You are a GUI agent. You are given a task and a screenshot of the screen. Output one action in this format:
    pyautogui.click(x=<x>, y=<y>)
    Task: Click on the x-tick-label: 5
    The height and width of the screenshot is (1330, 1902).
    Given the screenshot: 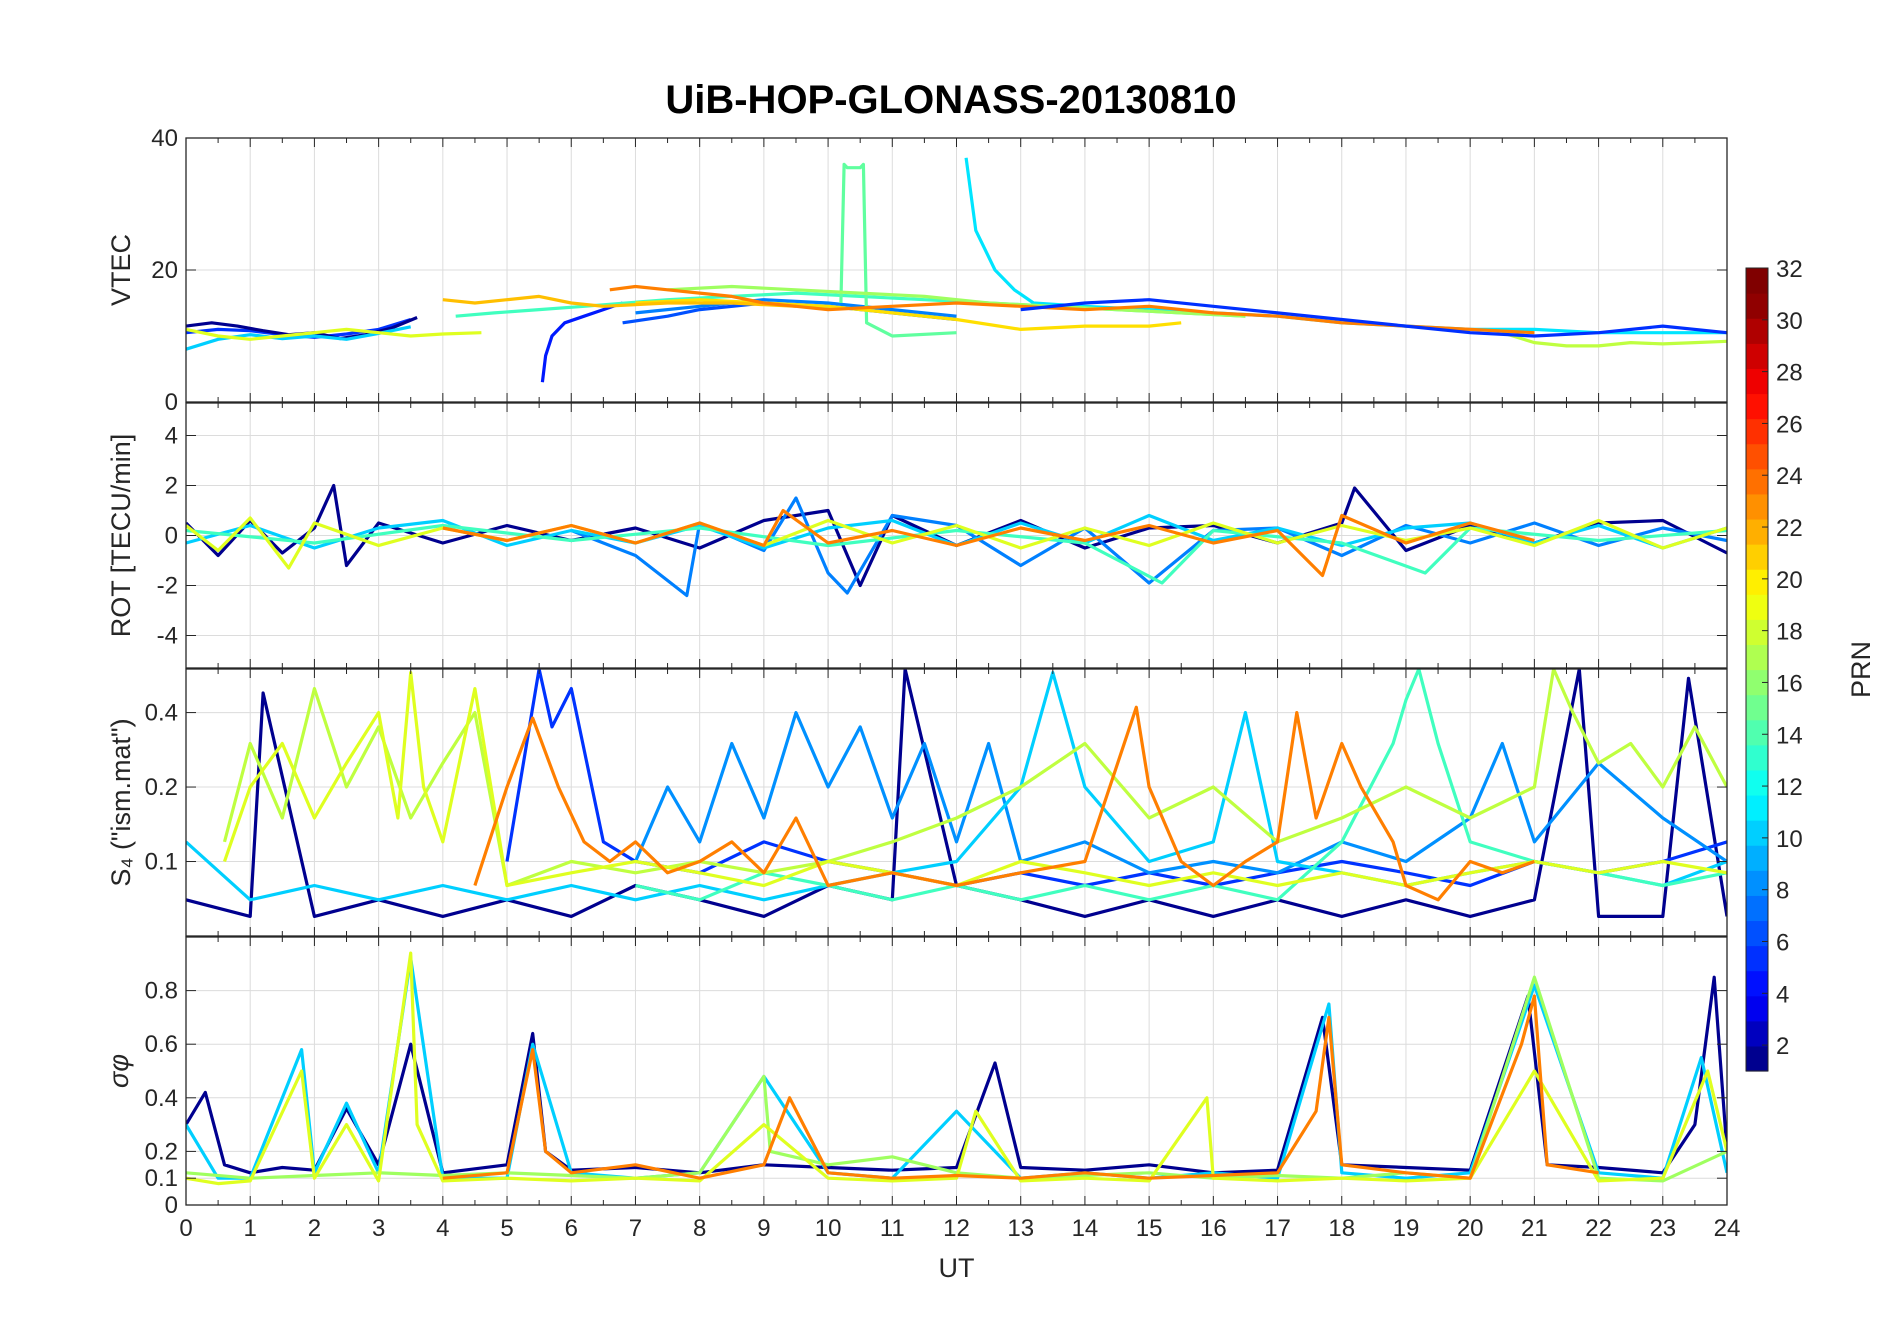 What is the action you would take?
    pyautogui.click(x=506, y=1228)
    